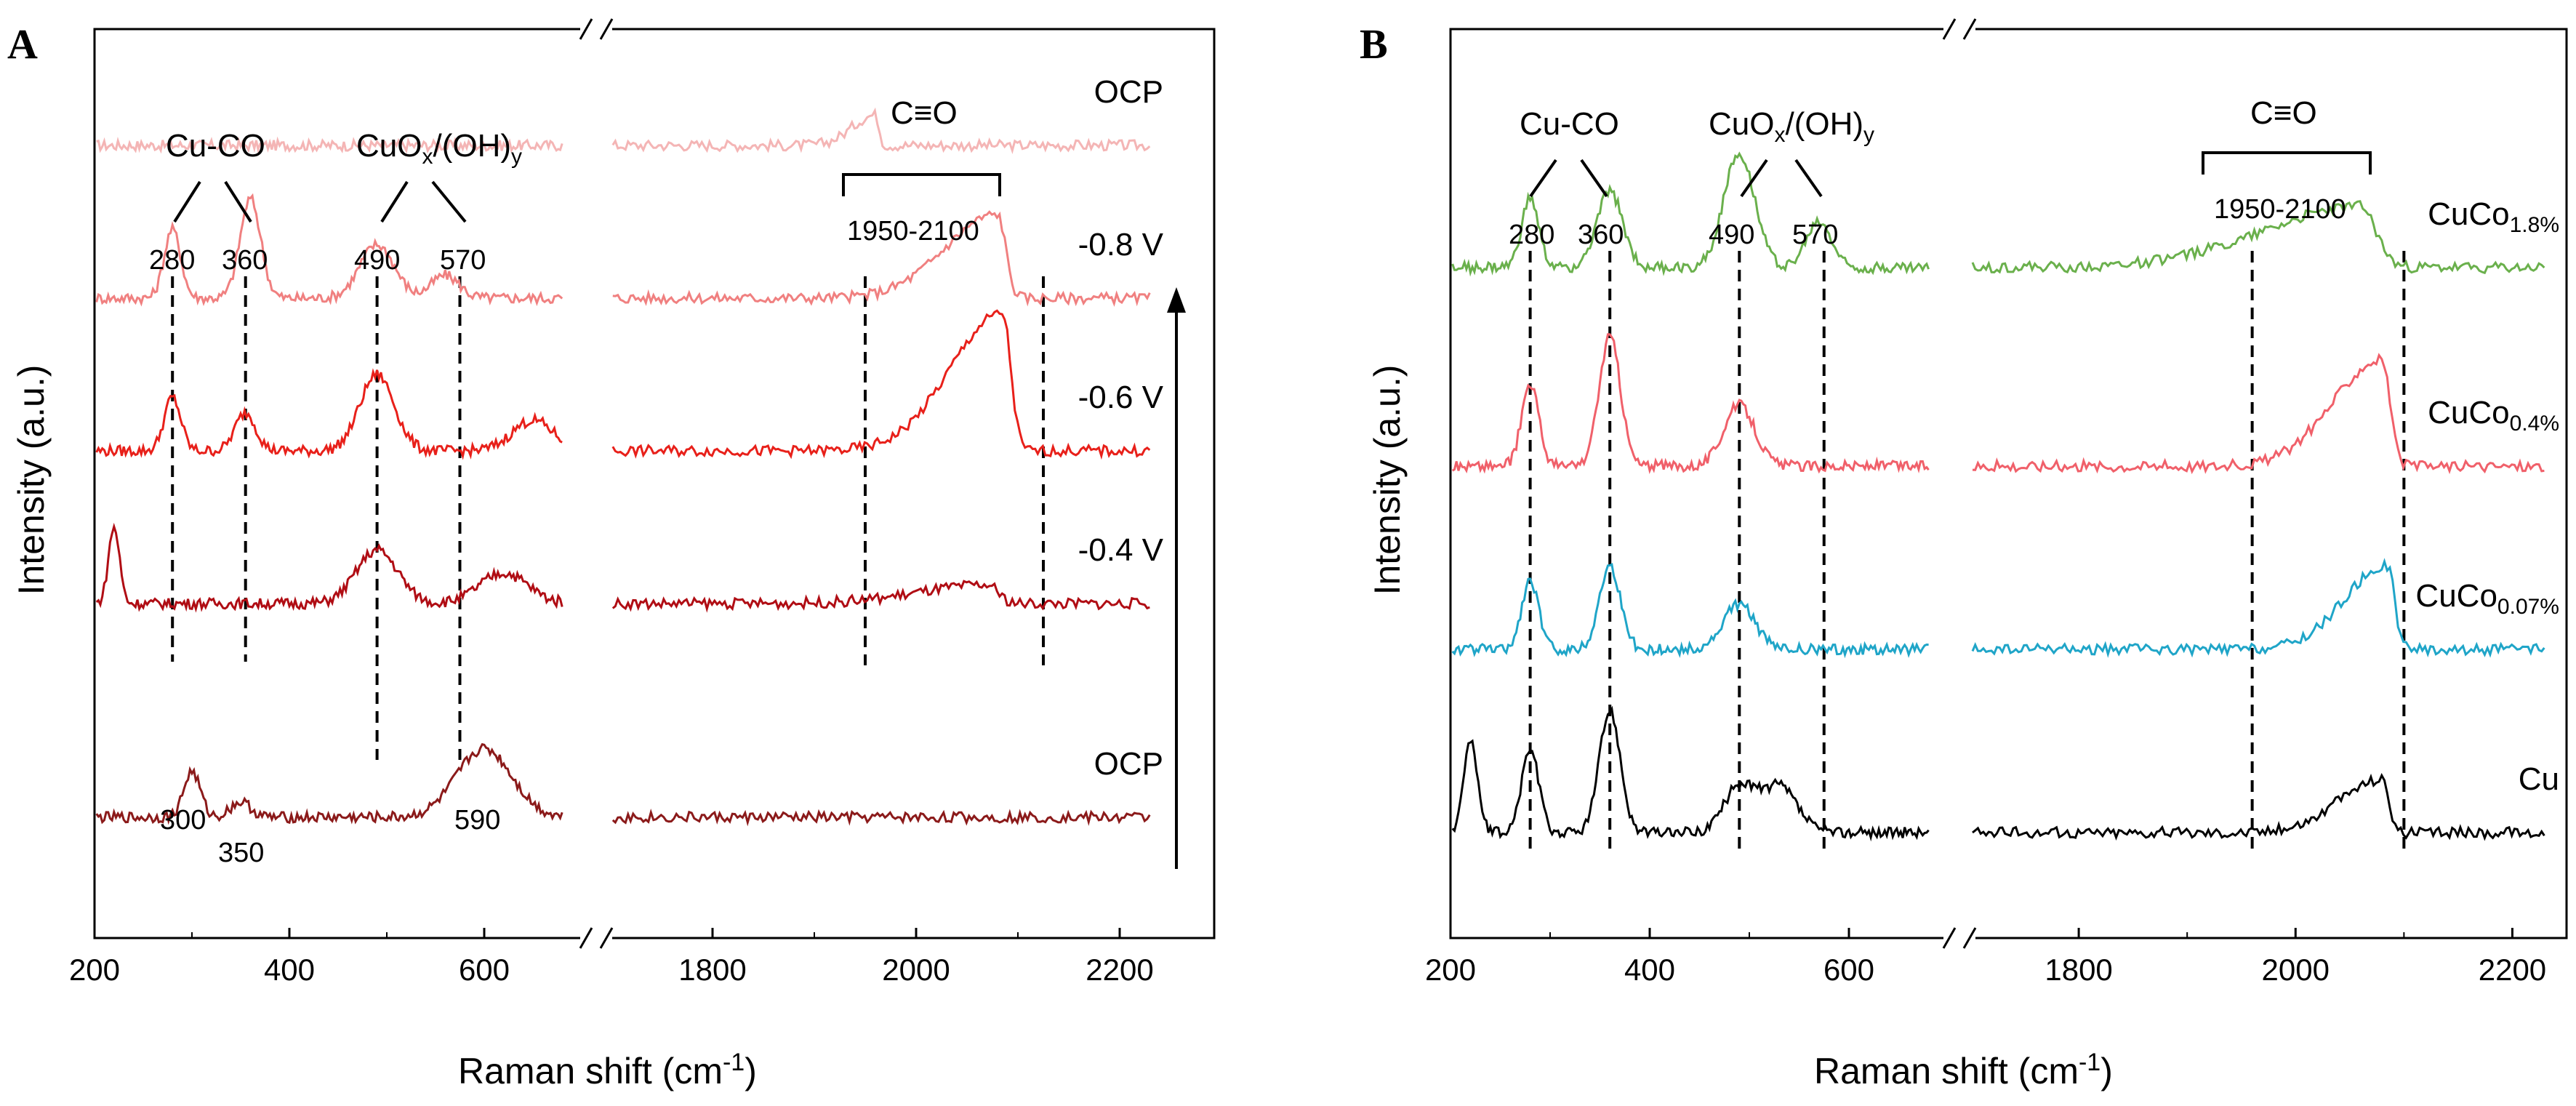  Describe the element at coordinates (1543, 178) in the screenshot. I see `b-cu-co-bracket-left` at that location.